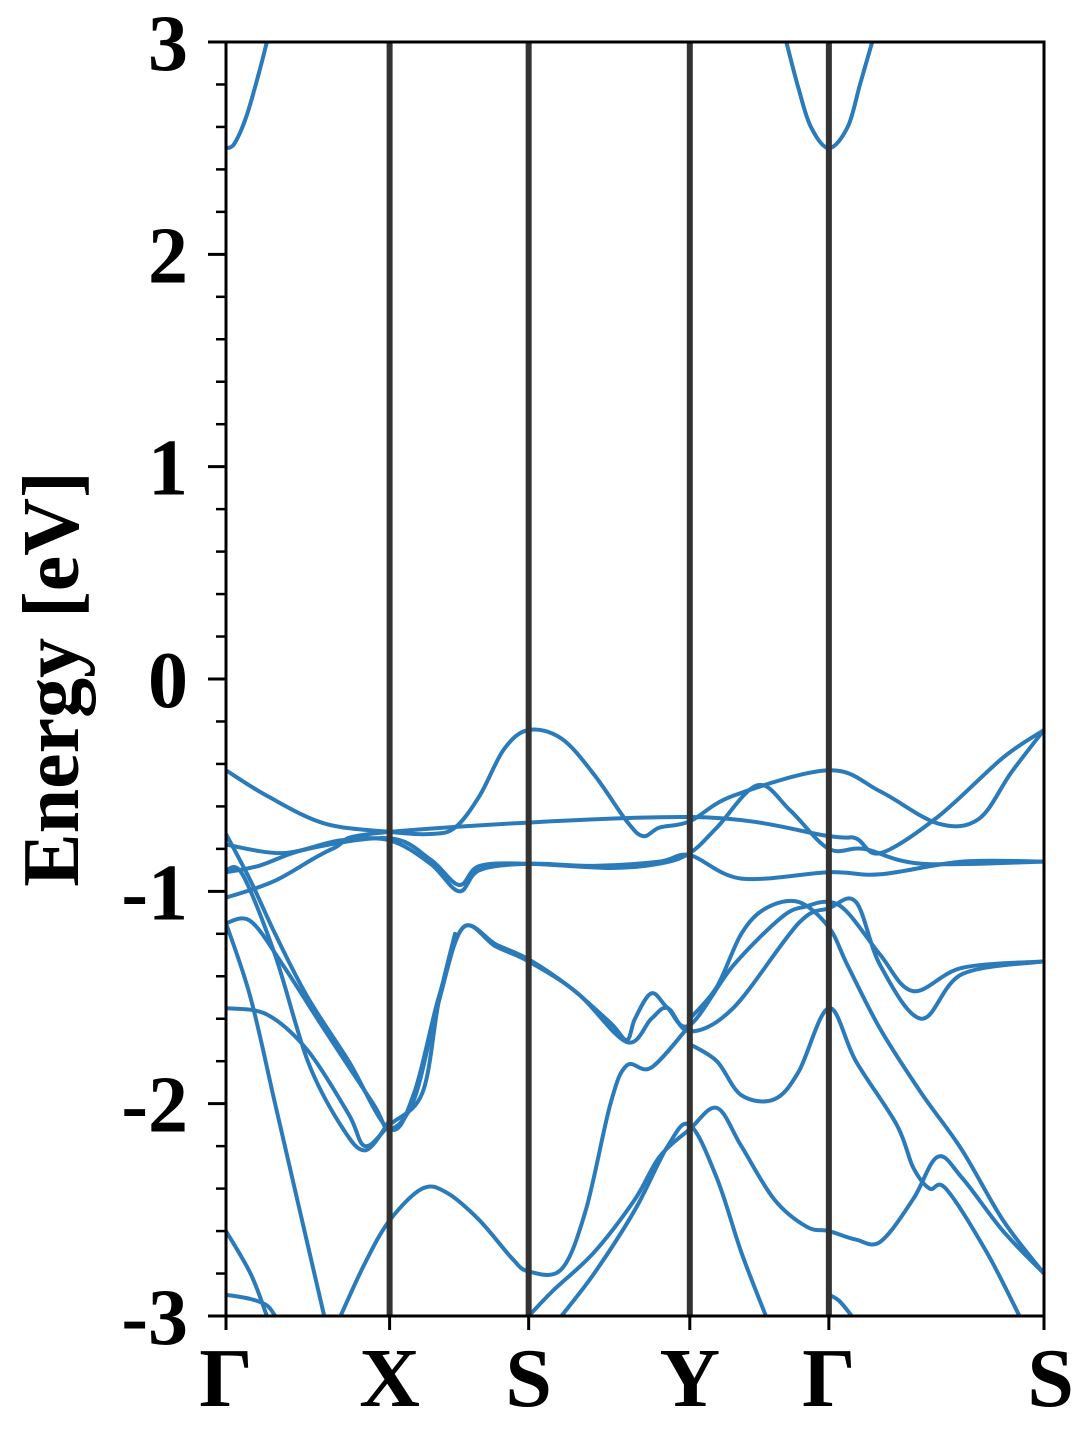 Image resolution: width=1080 pixels, height=1440 pixels. I want to click on y-tick-label: 0, so click(168, 681).